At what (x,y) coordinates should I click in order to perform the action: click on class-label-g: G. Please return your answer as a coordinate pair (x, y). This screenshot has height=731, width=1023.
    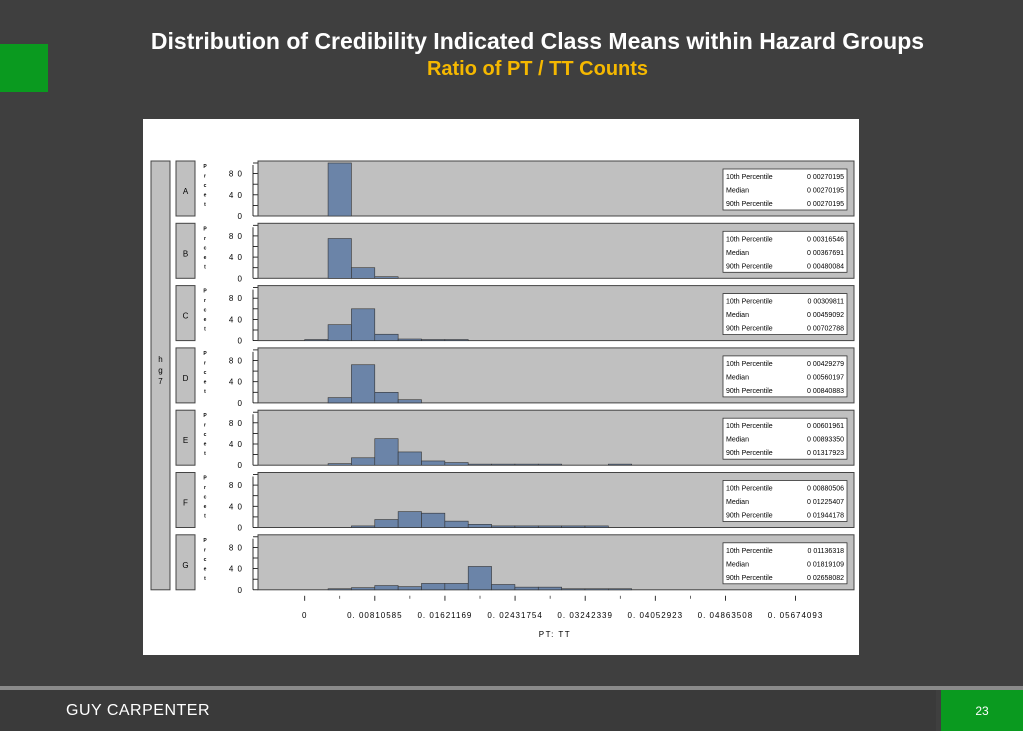
    Looking at the image, I should click on (185, 565).